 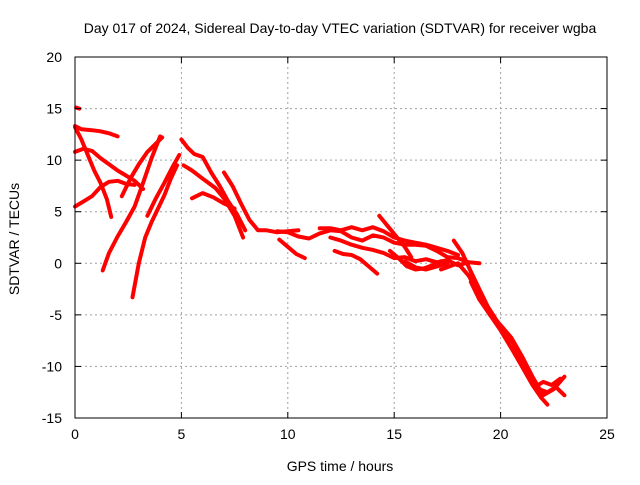 I want to click on y-tick-label: 15, so click(x=54, y=109).